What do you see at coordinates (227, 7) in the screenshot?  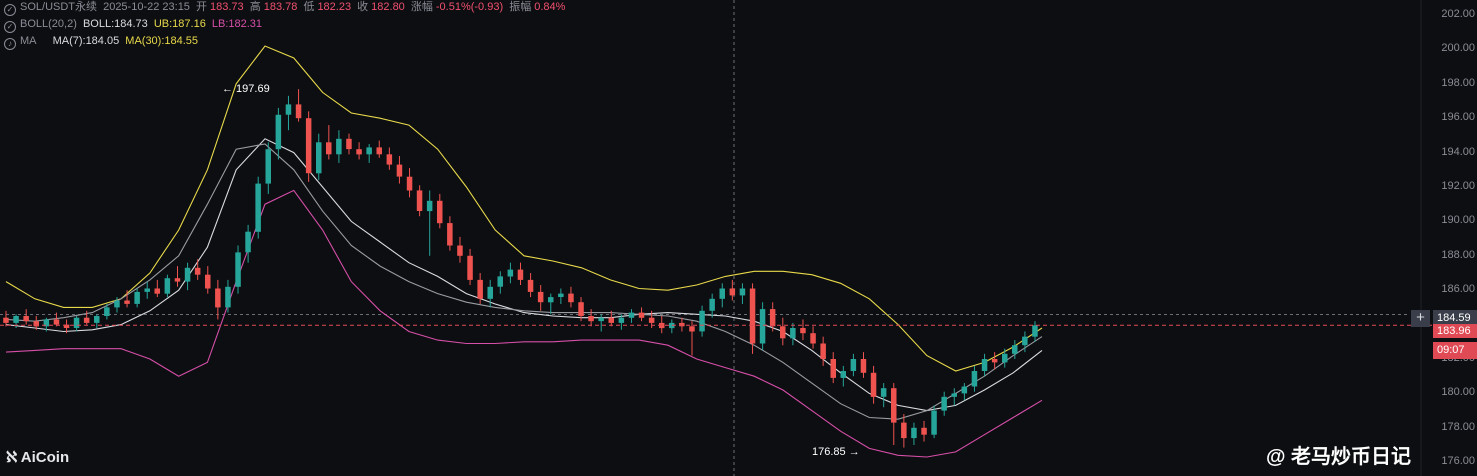 I see `open-value: 183.73` at bounding box center [227, 7].